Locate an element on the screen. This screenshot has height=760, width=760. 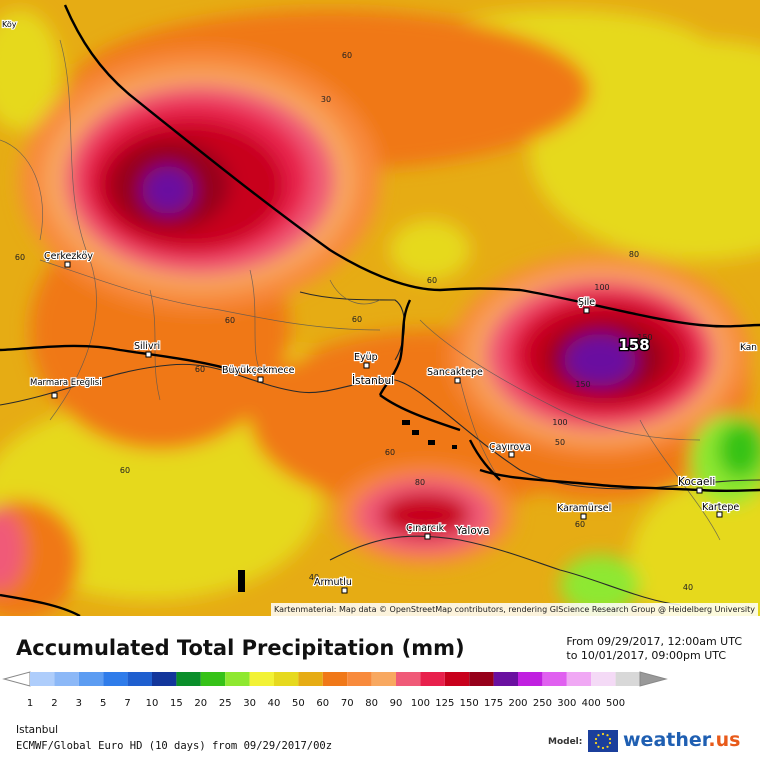
legend-tick-label: 2 is located at coordinates (54, 703).